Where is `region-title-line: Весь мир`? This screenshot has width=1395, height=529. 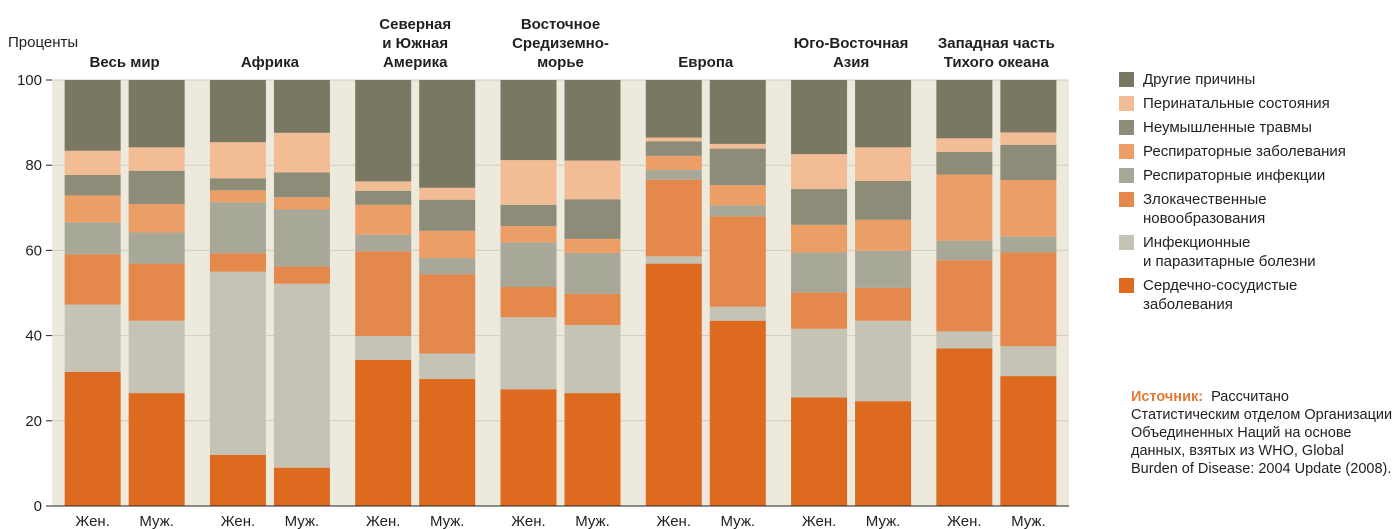
region-title-line: Весь мир is located at coordinates (125, 62).